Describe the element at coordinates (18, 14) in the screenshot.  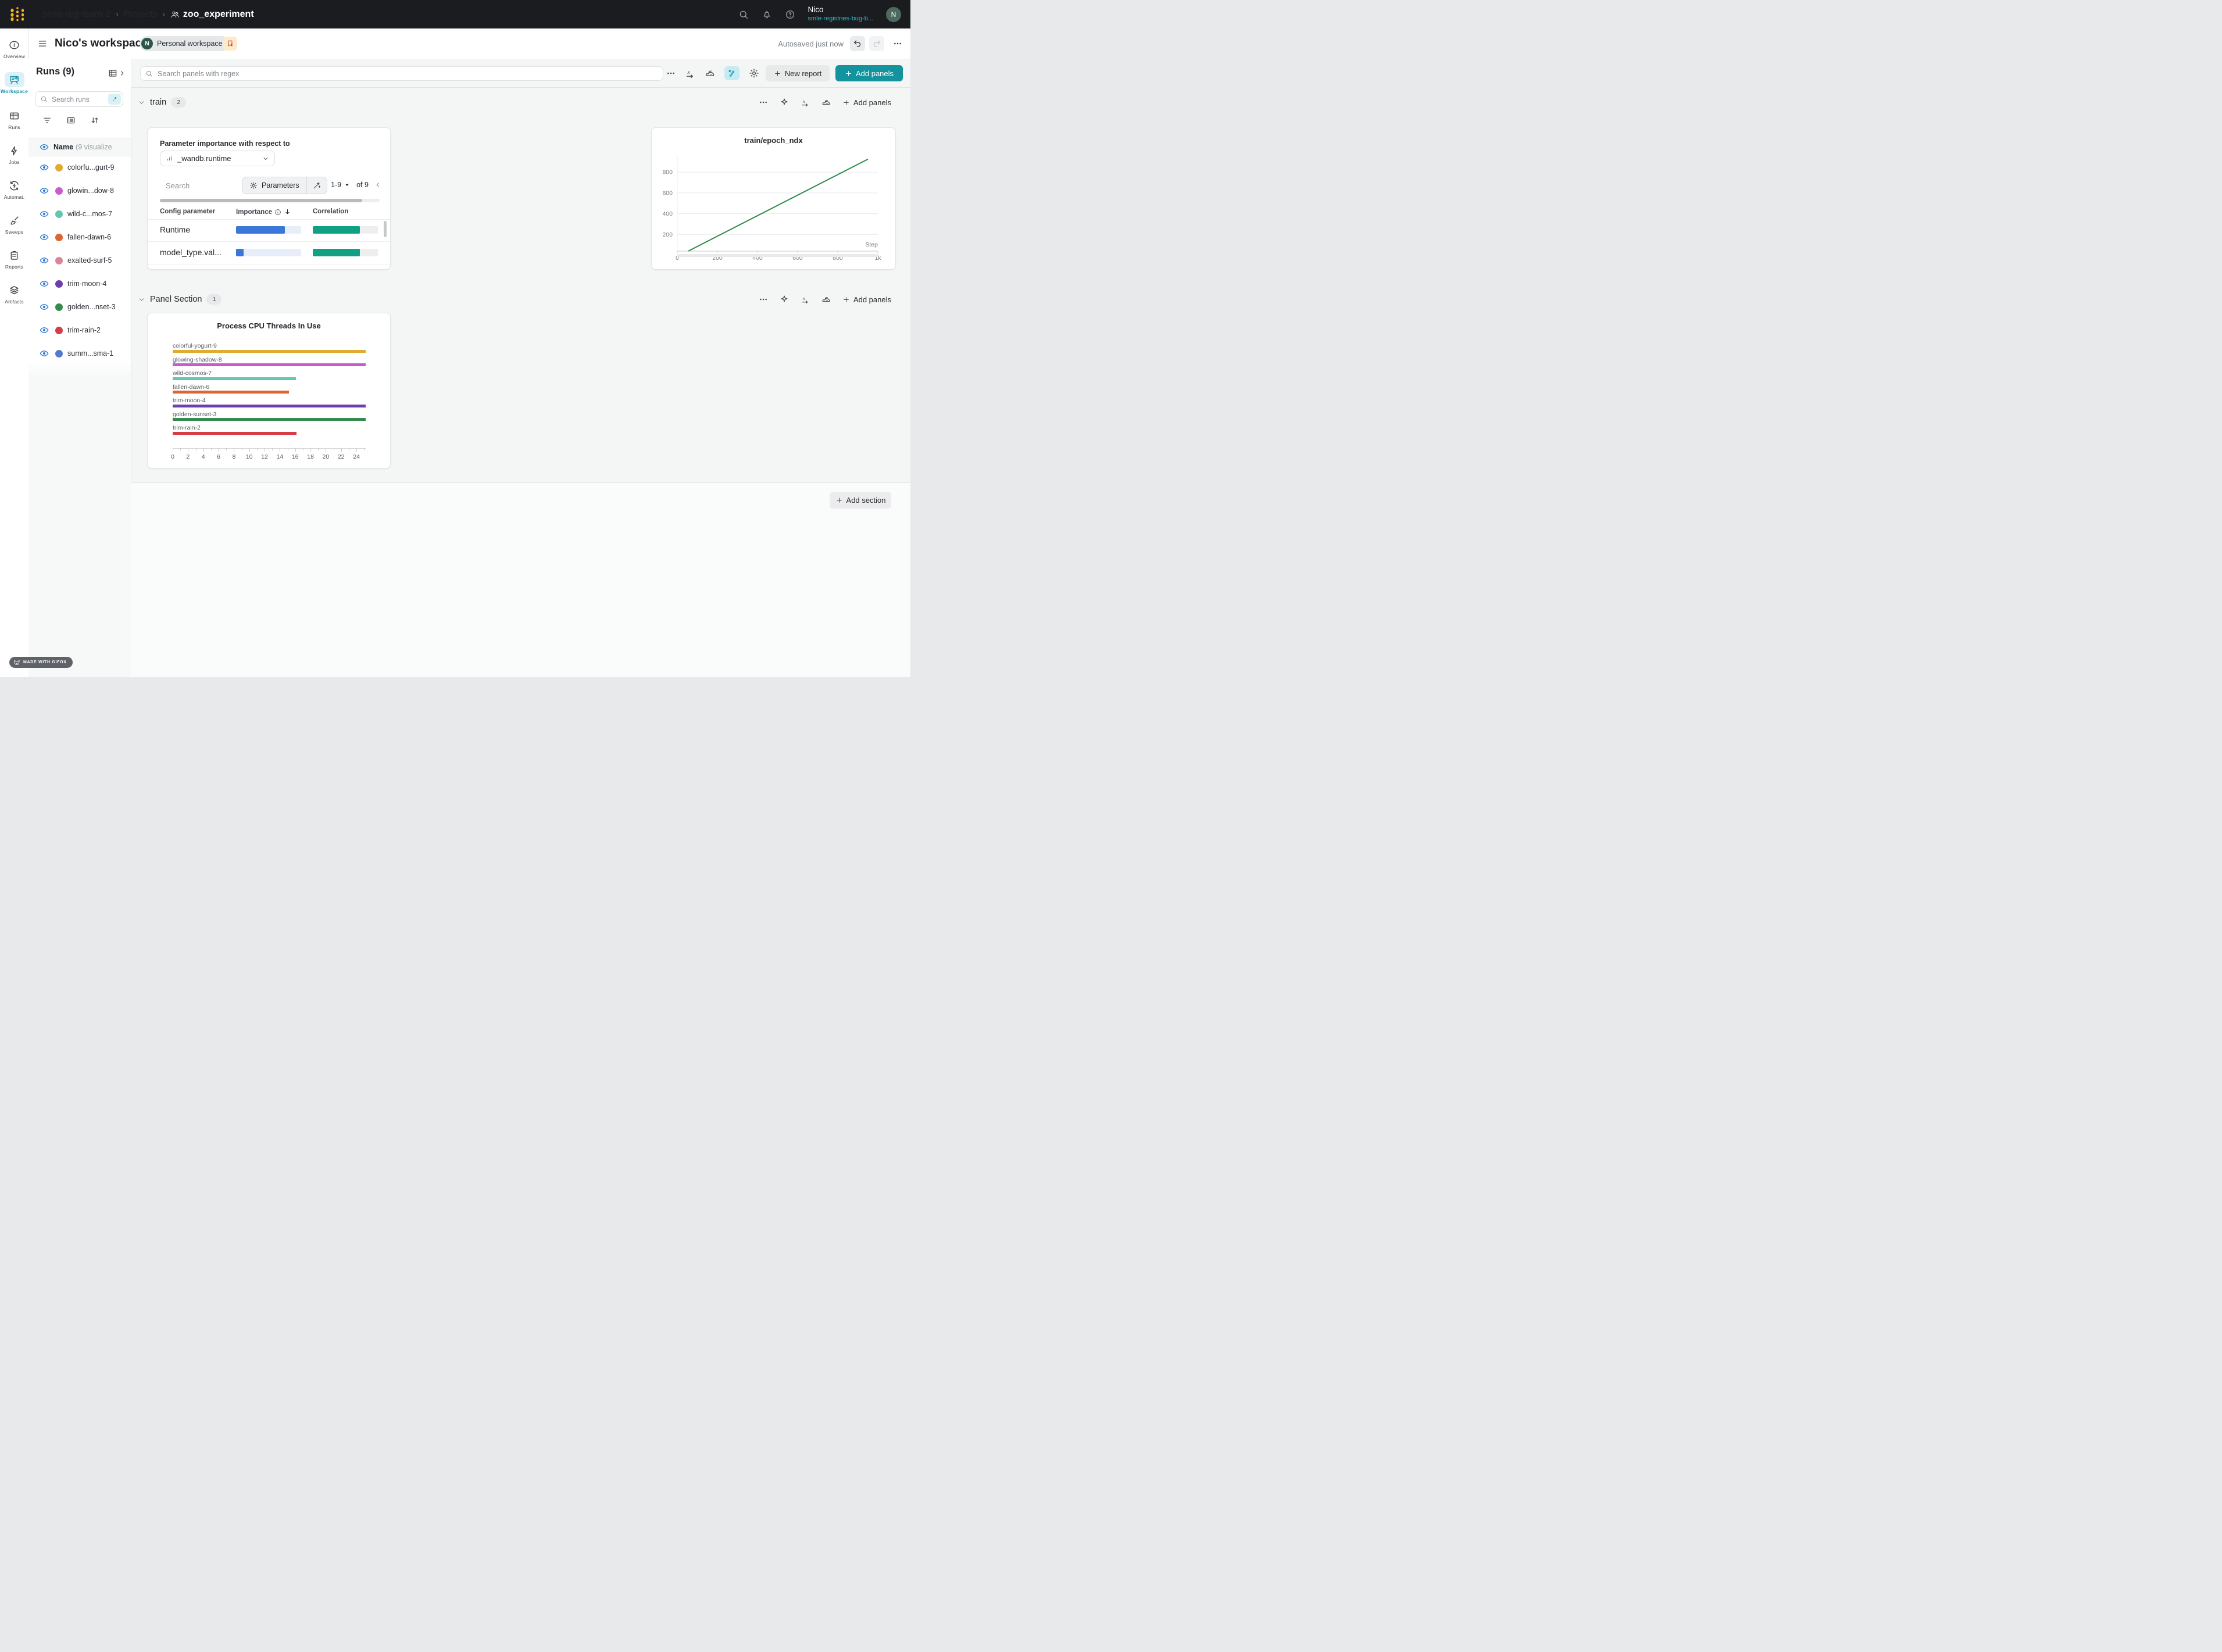
I see `wandb-logo-icon` at that location.